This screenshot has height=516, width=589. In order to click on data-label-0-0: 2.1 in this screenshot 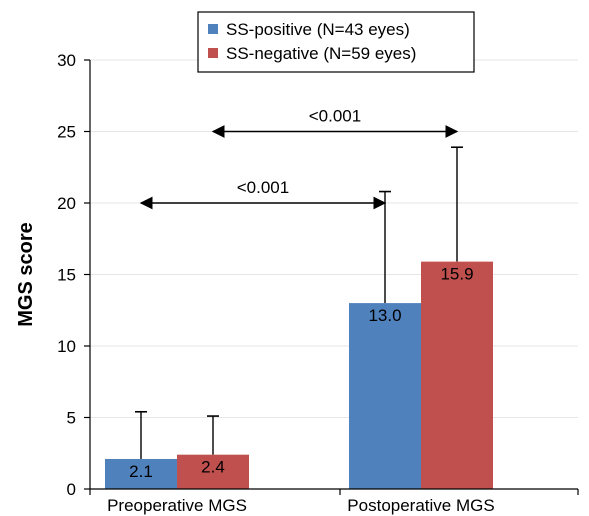, I will do `click(141, 471)`.